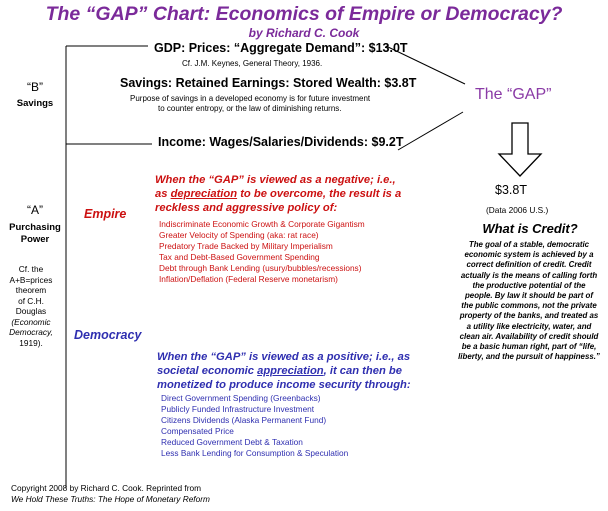  What do you see at coordinates (239, 257) in the screenshot?
I see `list-item: Tax and Debt-Based Government Spending` at bounding box center [239, 257].